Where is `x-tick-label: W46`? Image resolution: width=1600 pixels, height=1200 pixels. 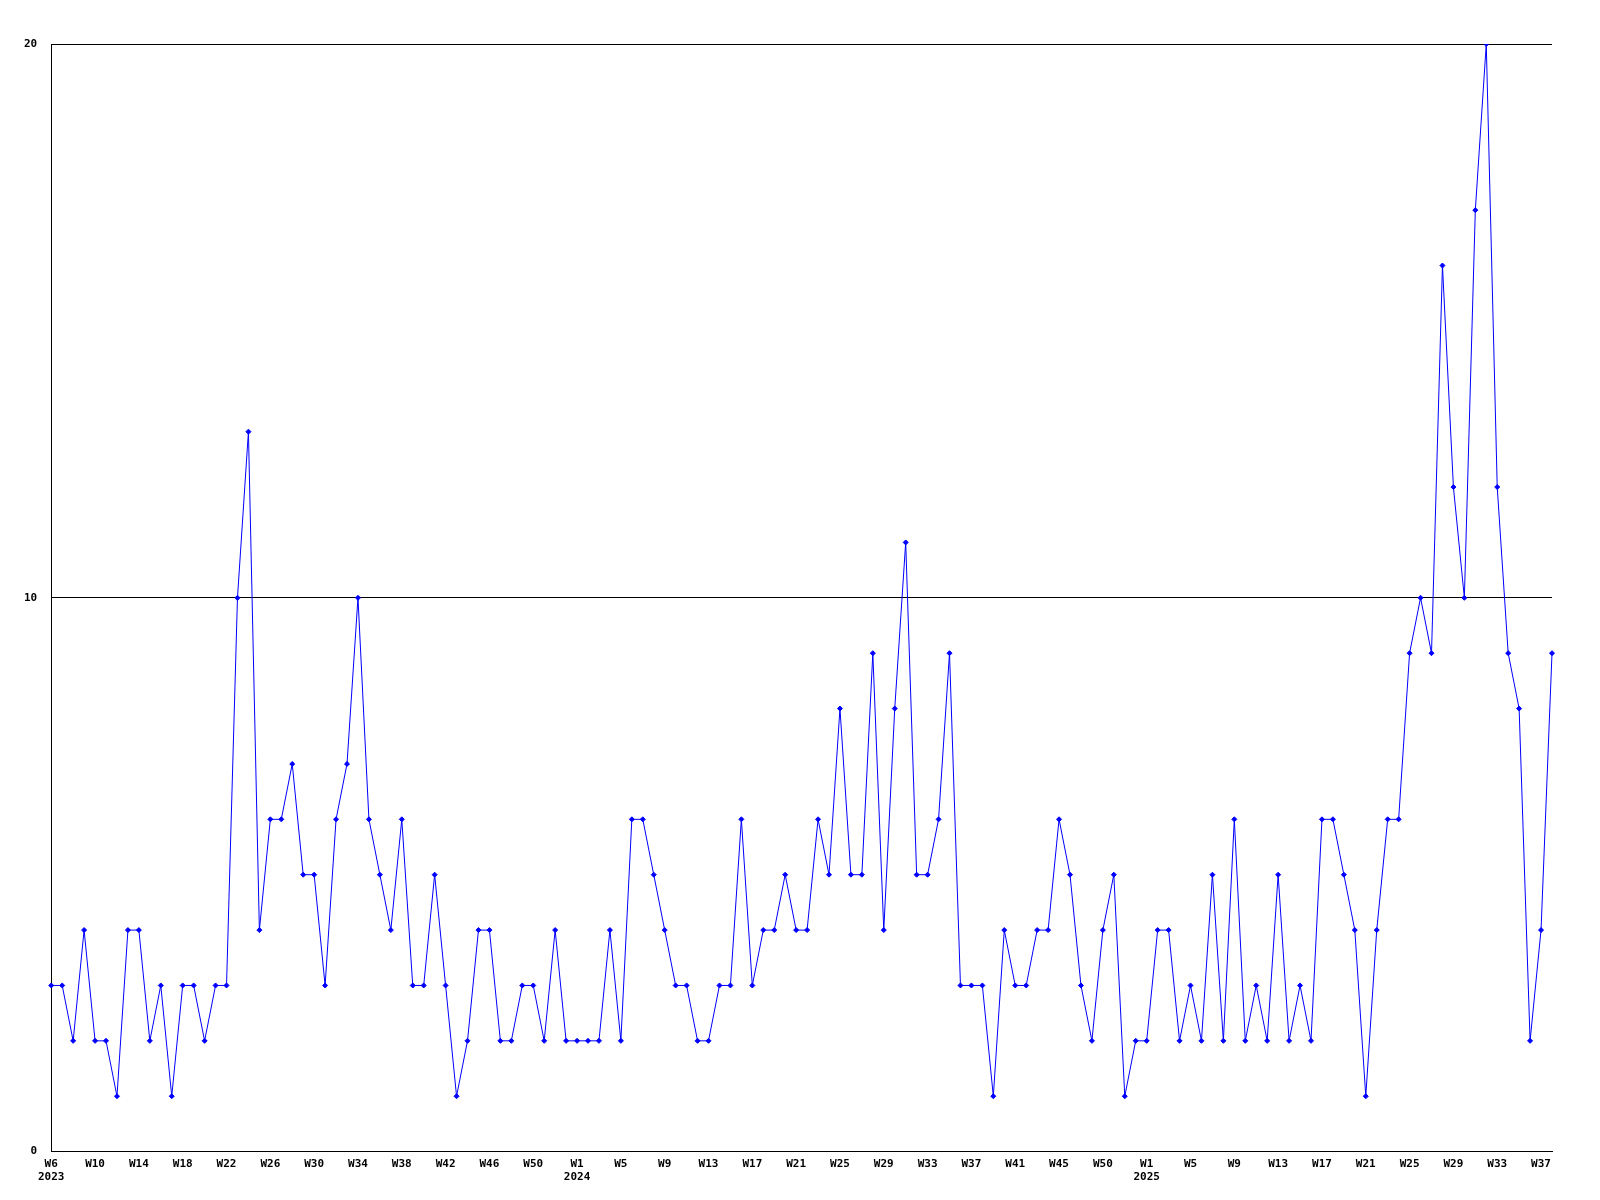
x-tick-label: W46 is located at coordinates (489, 1164).